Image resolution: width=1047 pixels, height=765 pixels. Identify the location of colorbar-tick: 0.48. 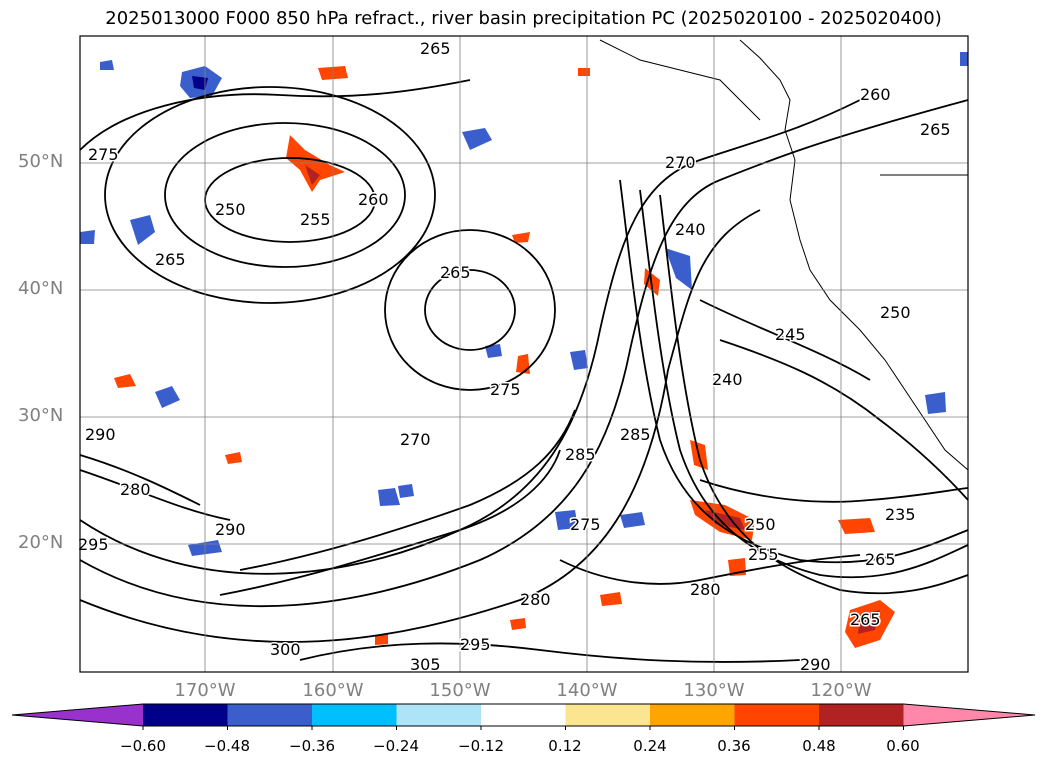
(819, 746).